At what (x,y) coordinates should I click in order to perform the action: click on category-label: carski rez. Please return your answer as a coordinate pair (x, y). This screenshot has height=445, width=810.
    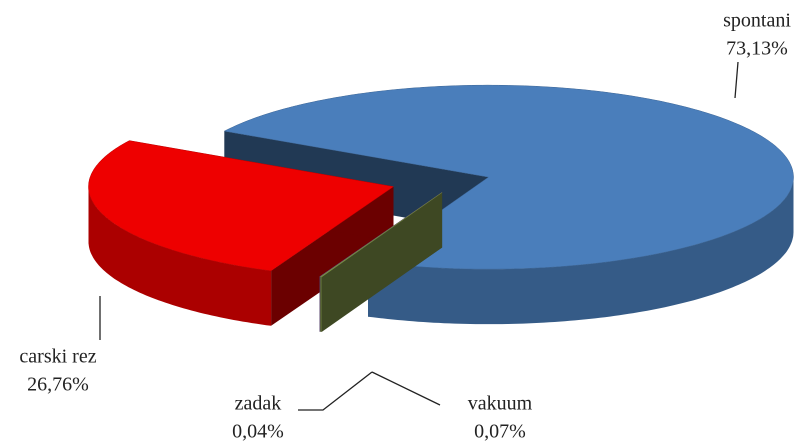
    Looking at the image, I should click on (57, 357).